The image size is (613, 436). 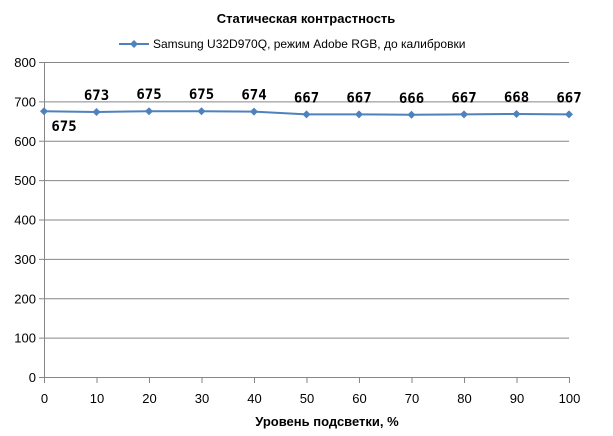 I want to click on x-tick-label: 30, so click(x=202, y=398).